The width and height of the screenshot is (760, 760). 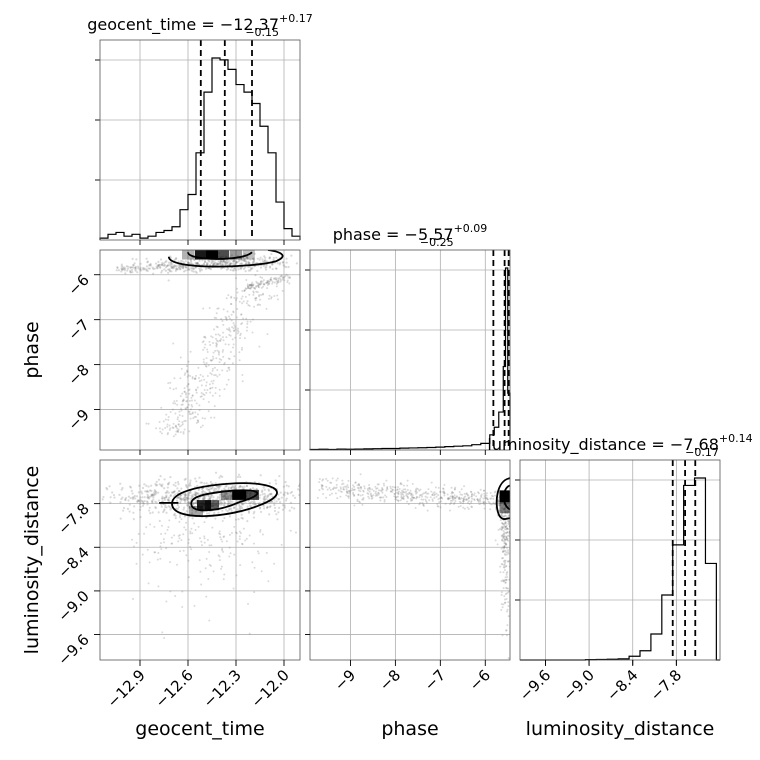 I want to click on y-tick-label: −9.6, so click(x=73, y=650).